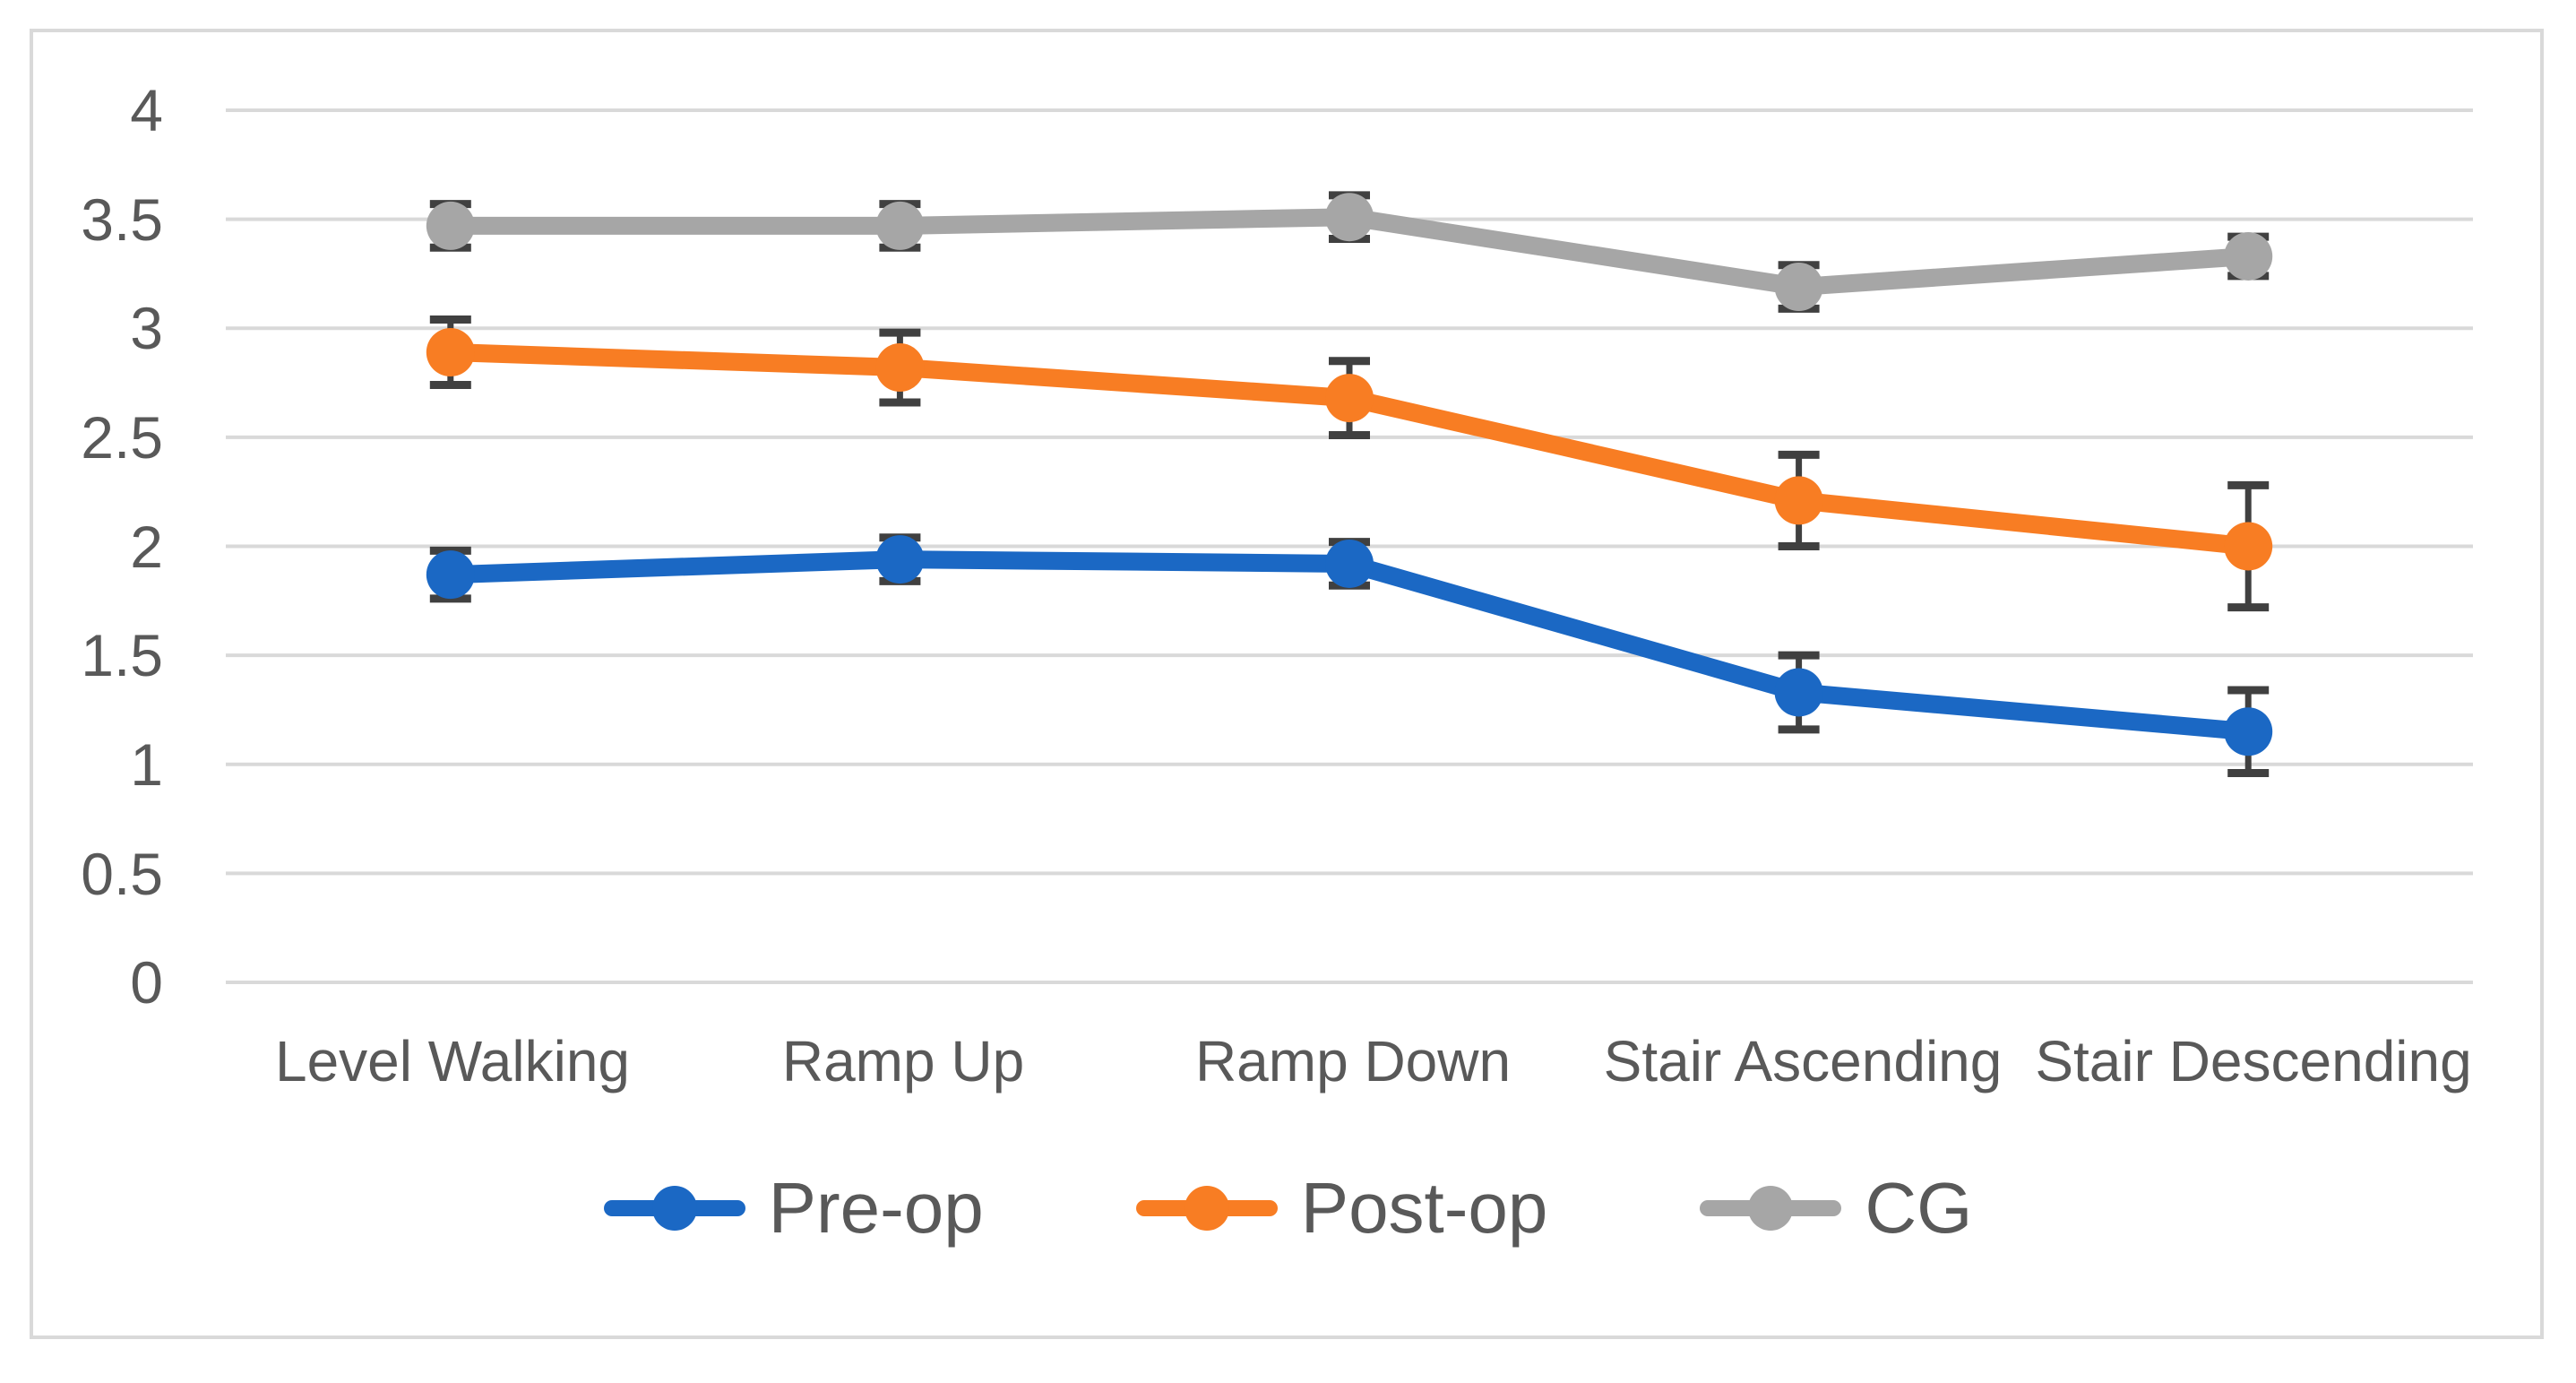 This screenshot has height=1383, width=2576. I want to click on post-op-line-marker-icon, so click(1206, 1208).